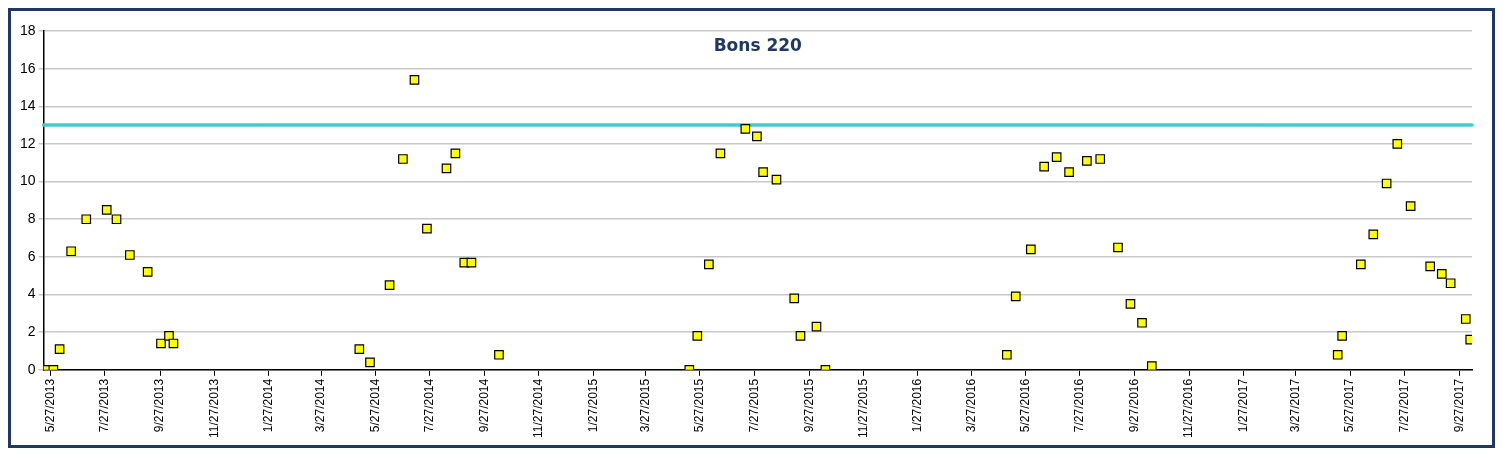  I want to click on x-tick-label: 5/27/2015, so click(699, 405).